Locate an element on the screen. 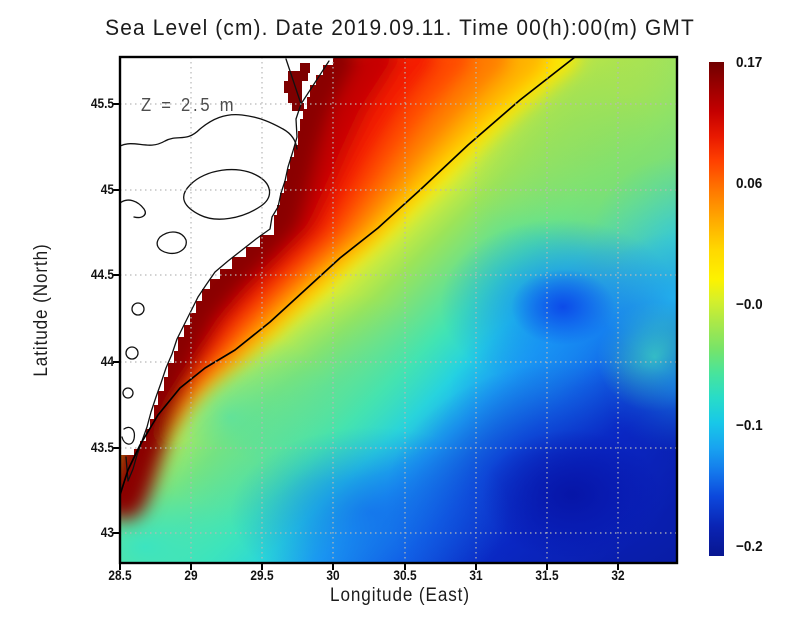 The height and width of the screenshot is (618, 800). y-tick-label: 45 is located at coordinates (107, 189).